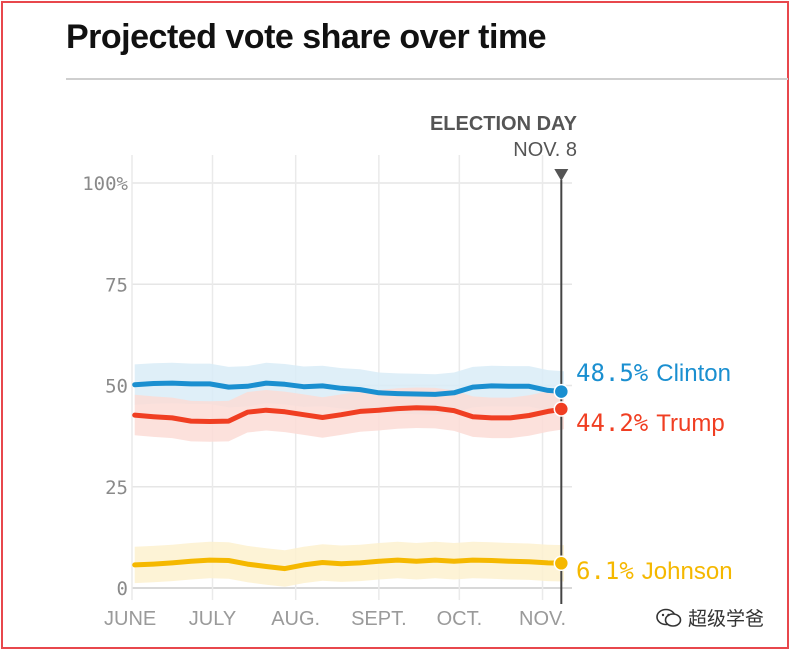 Image resolution: width=792 pixels, height=652 pixels. Describe the element at coordinates (612, 423) in the screenshot. I see `end-value-trump: 44.2%` at that location.